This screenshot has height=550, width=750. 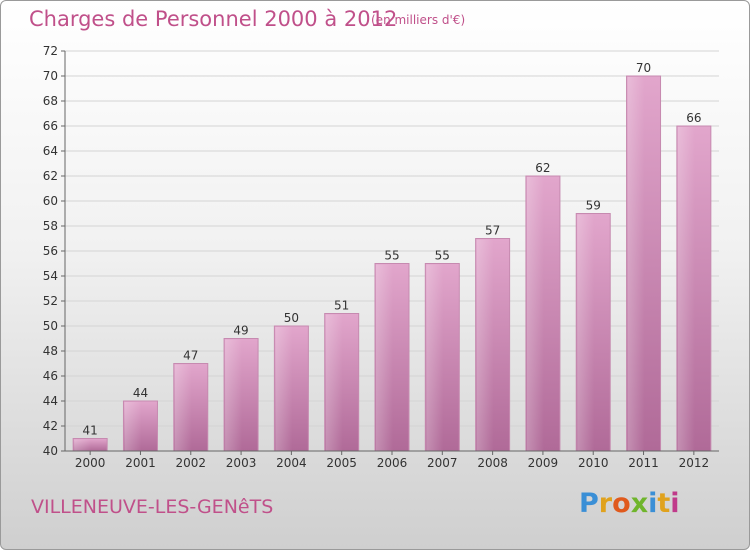 I want to click on x-tick-label: 2012, so click(x=694, y=463).